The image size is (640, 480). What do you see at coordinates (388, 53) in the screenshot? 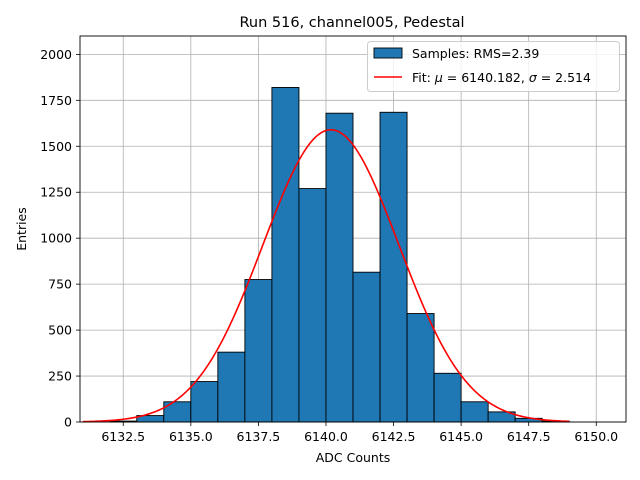
I see `legend-histogram-swatch` at bounding box center [388, 53].